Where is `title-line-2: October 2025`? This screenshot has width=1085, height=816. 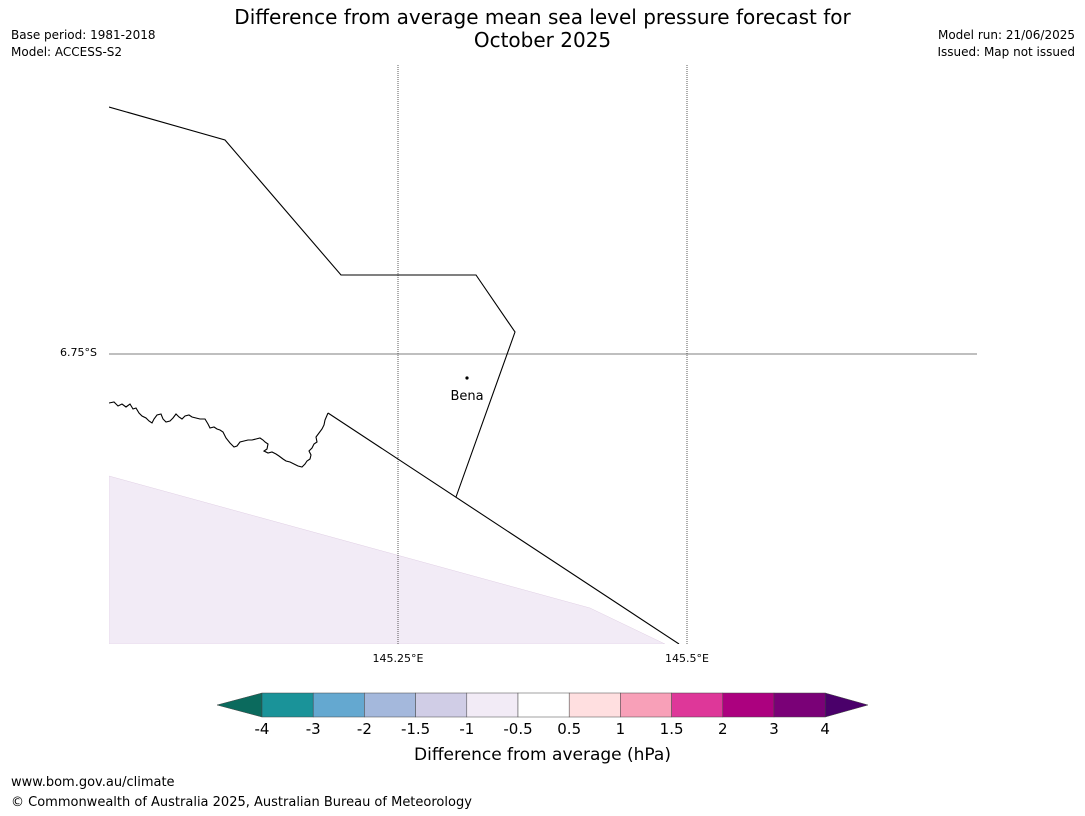 title-line-2: October 2025 is located at coordinates (542, 40).